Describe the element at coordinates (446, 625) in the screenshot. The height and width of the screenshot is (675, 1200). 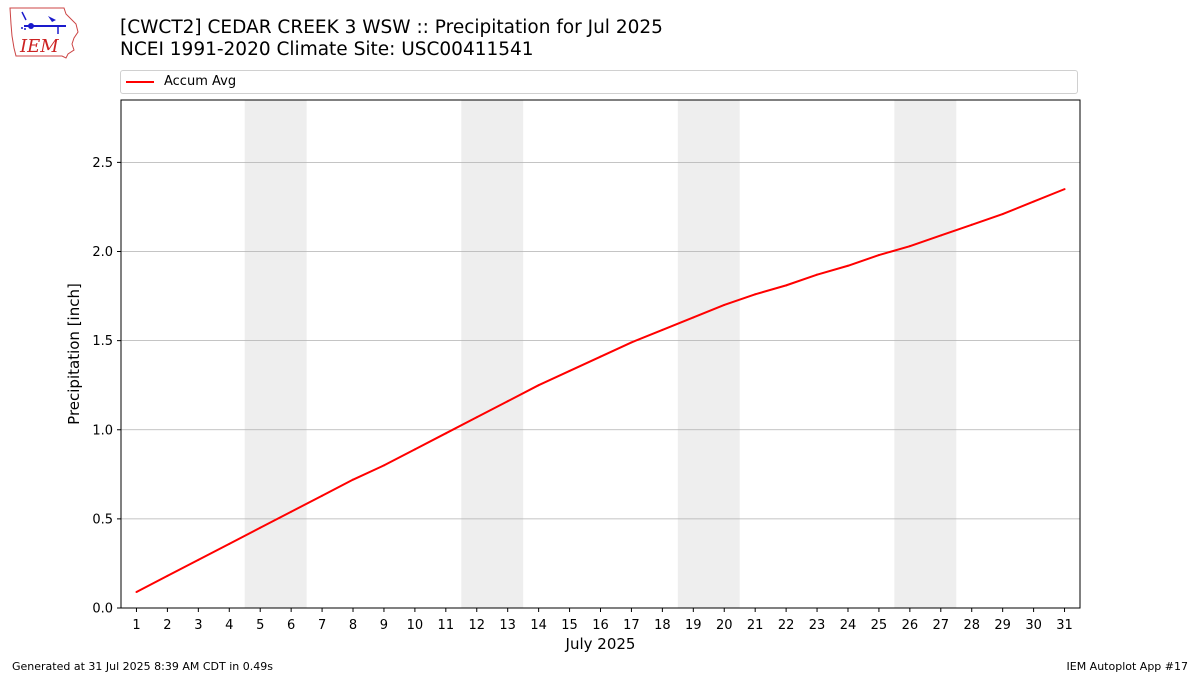
I see `x-tick-label-10: 11` at that location.